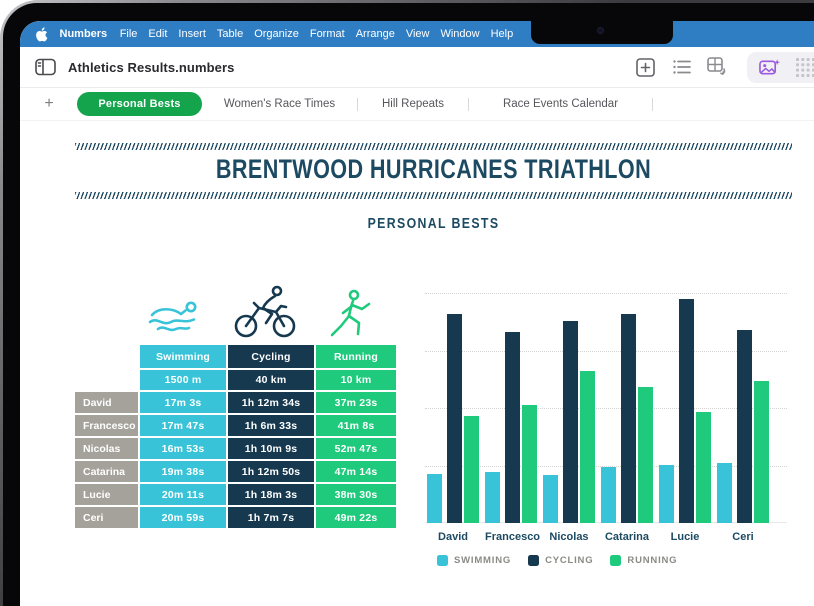  Describe the element at coordinates (628, 418) in the screenshot. I see `chart-bar-cycling-catarina` at that location.